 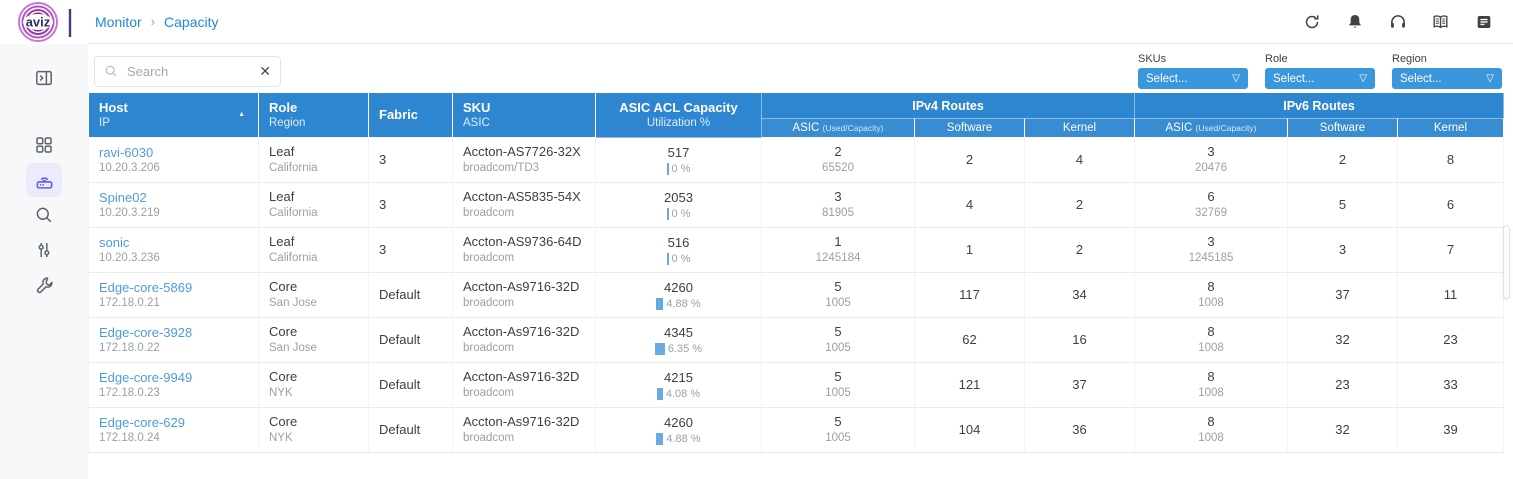 I want to click on support-headphones-icon, so click(x=1397, y=21).